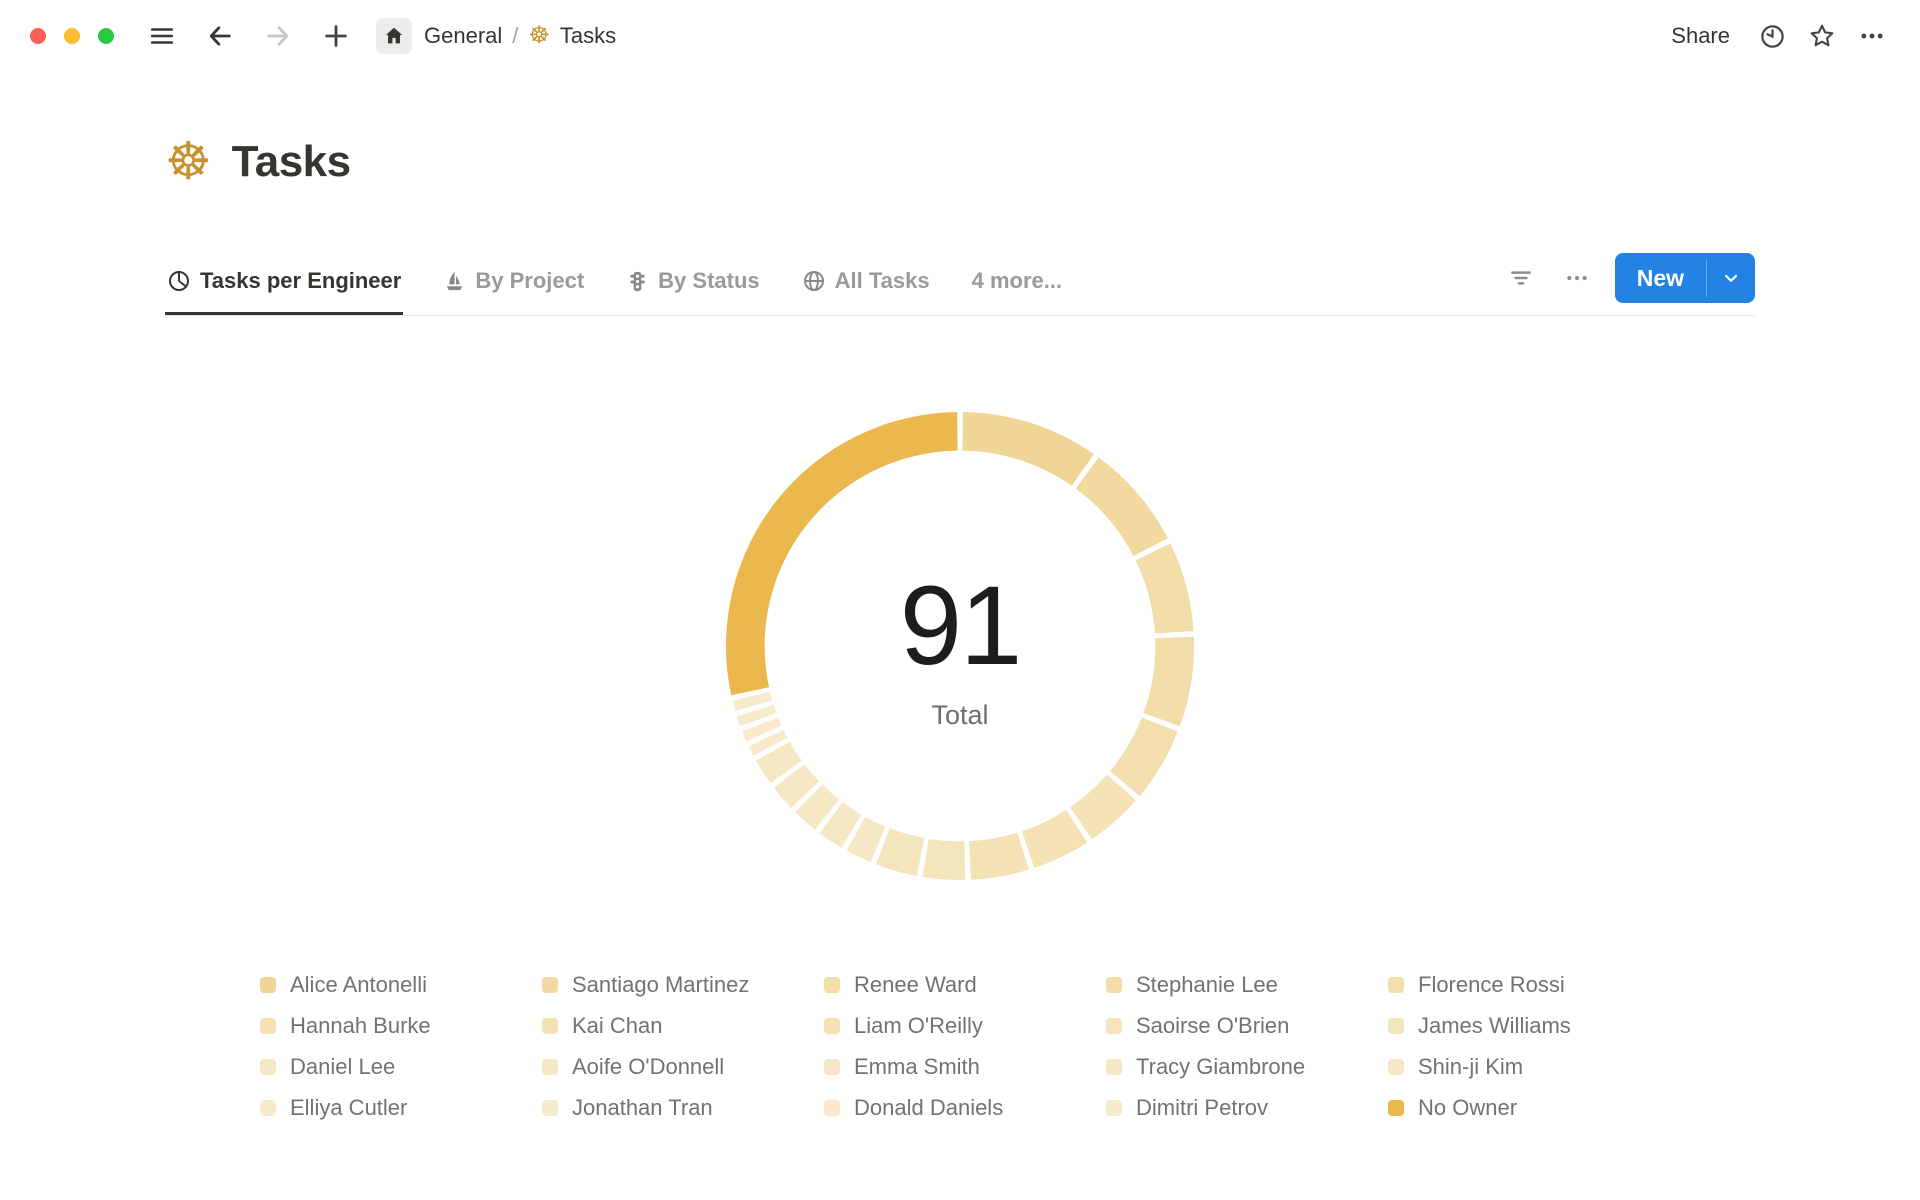 The height and width of the screenshot is (1200, 1920). I want to click on breadcrumb: General / ☸ Tasks, so click(520, 36).